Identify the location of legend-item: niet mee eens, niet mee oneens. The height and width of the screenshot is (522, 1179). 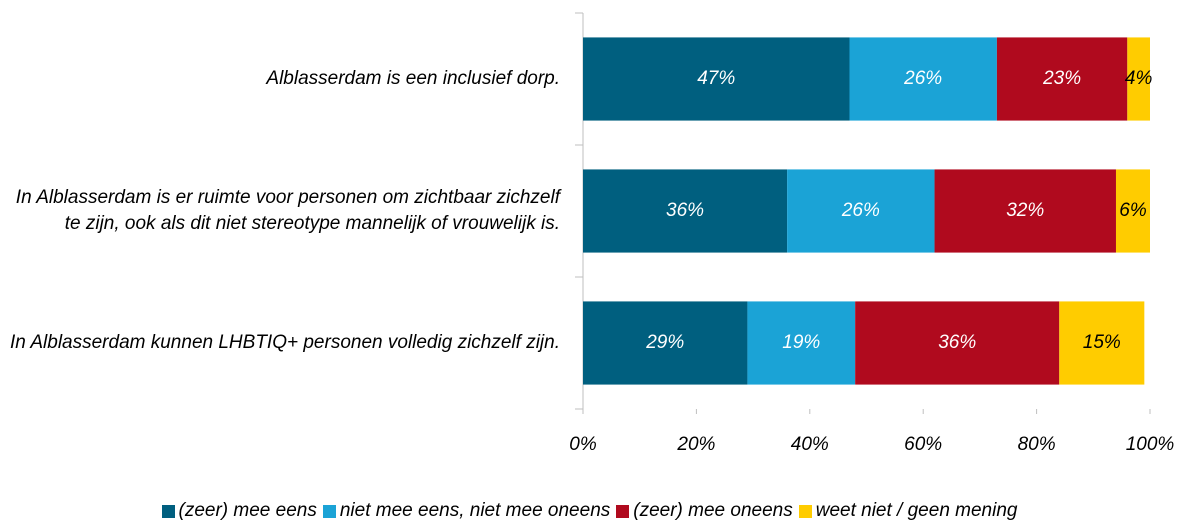
(466, 511).